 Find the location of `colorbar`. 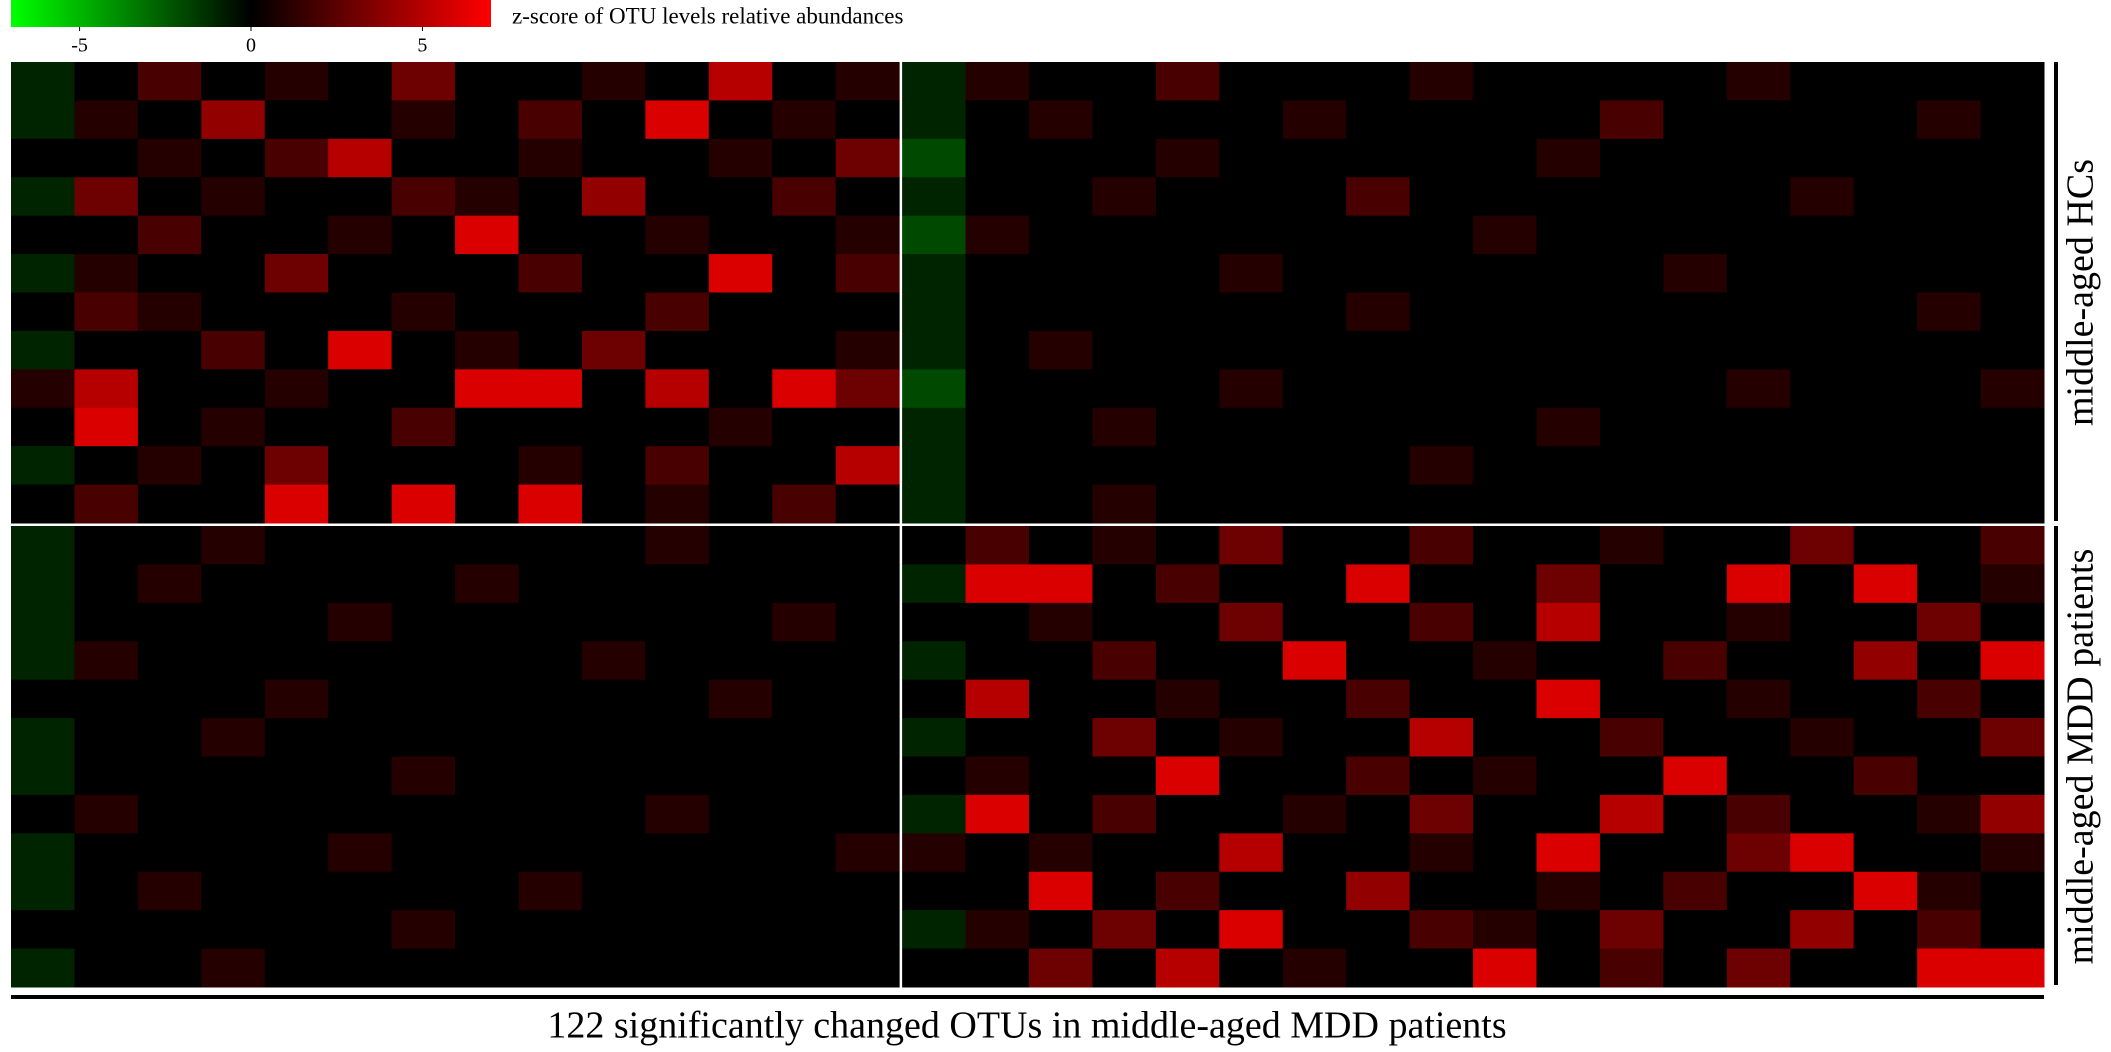

colorbar is located at coordinates (251, 13).